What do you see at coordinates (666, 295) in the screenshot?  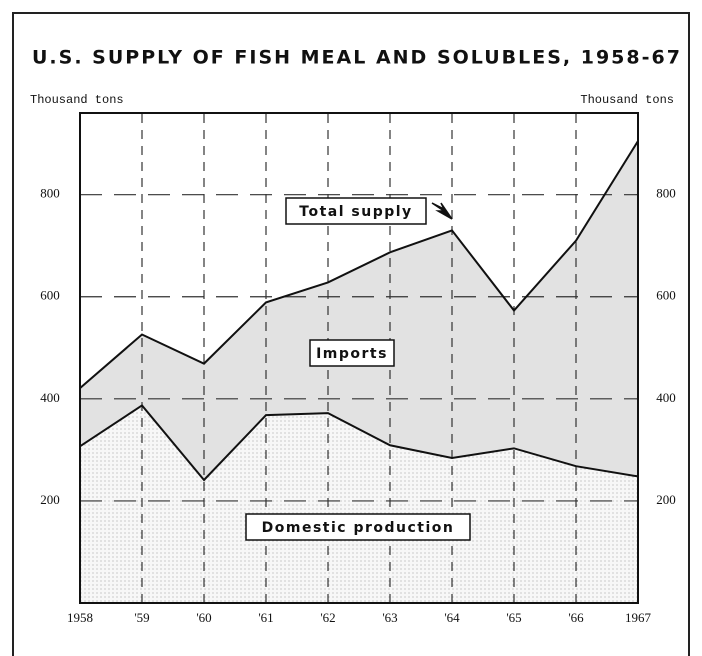 I see `y2-tick-label: 600` at bounding box center [666, 295].